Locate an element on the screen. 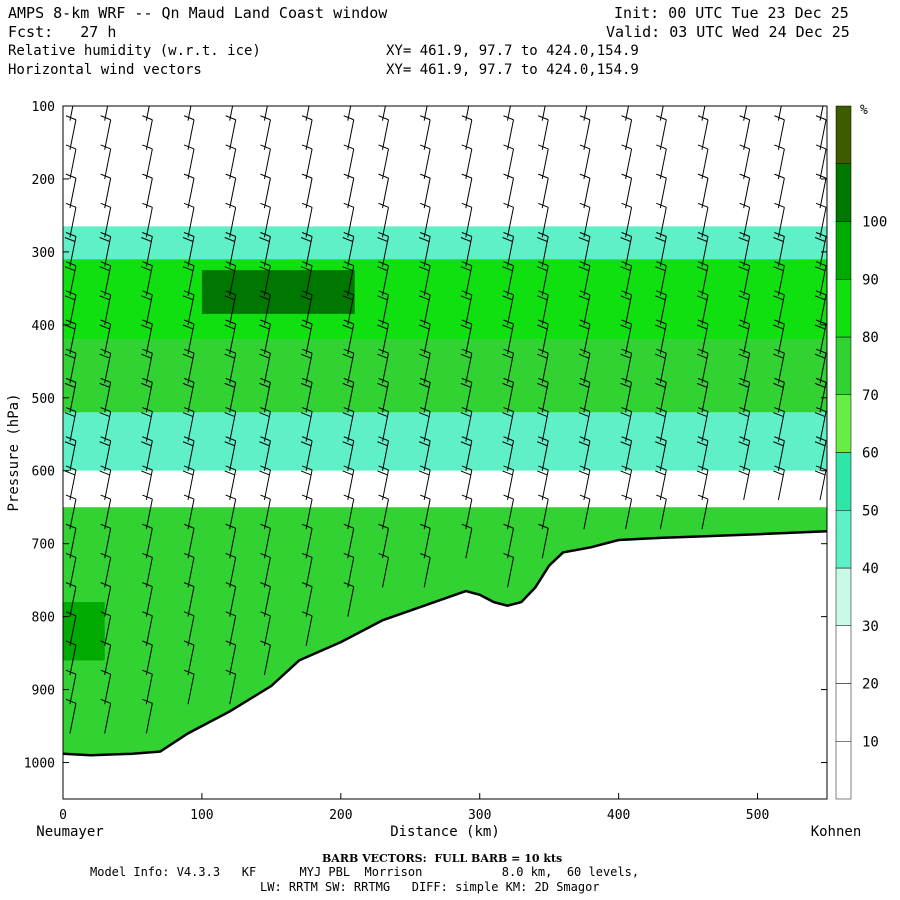 The image size is (900, 900). colorbar-label: 90 is located at coordinates (870, 280).